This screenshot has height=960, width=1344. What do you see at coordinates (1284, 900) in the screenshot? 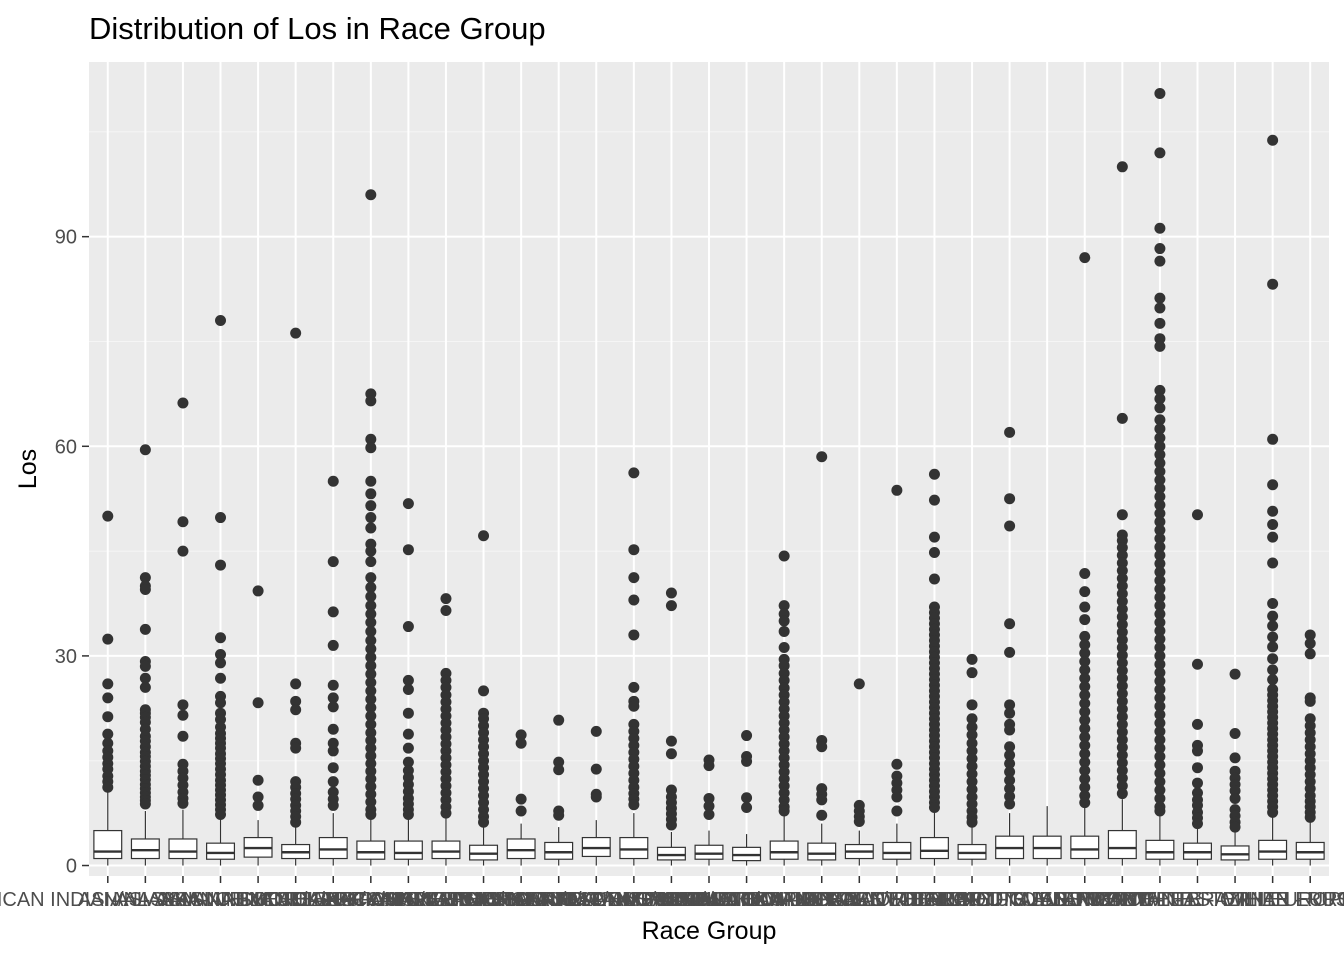
I see `x-tick-label: WHITE - RUSSIAN` at bounding box center [1284, 900].